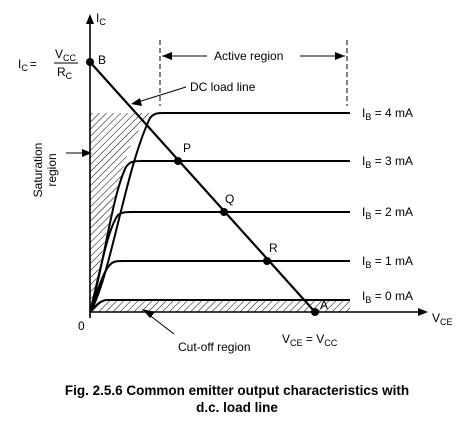  I want to click on point-r-label: R, so click(273, 248).